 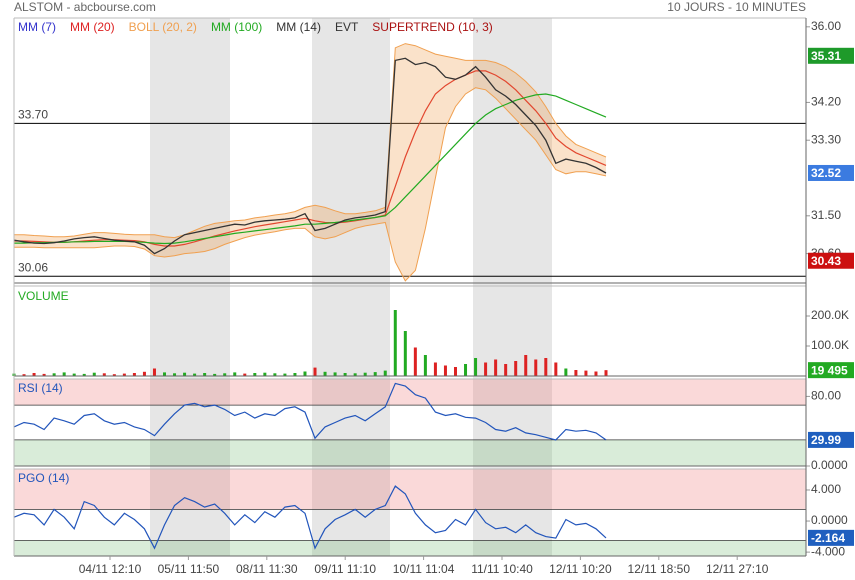 What do you see at coordinates (826, 102) in the screenshot?
I see `y-tick-label: 34.20` at bounding box center [826, 102].